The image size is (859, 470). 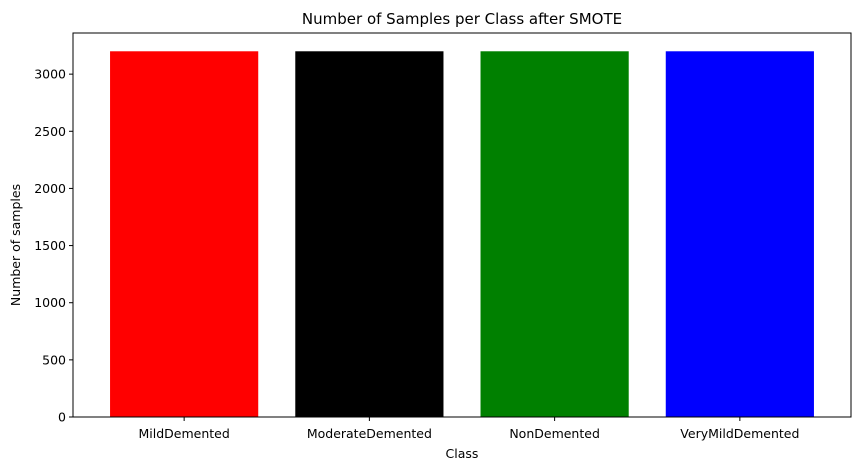 I want to click on y-tick-label: 2500, so click(x=50, y=131).